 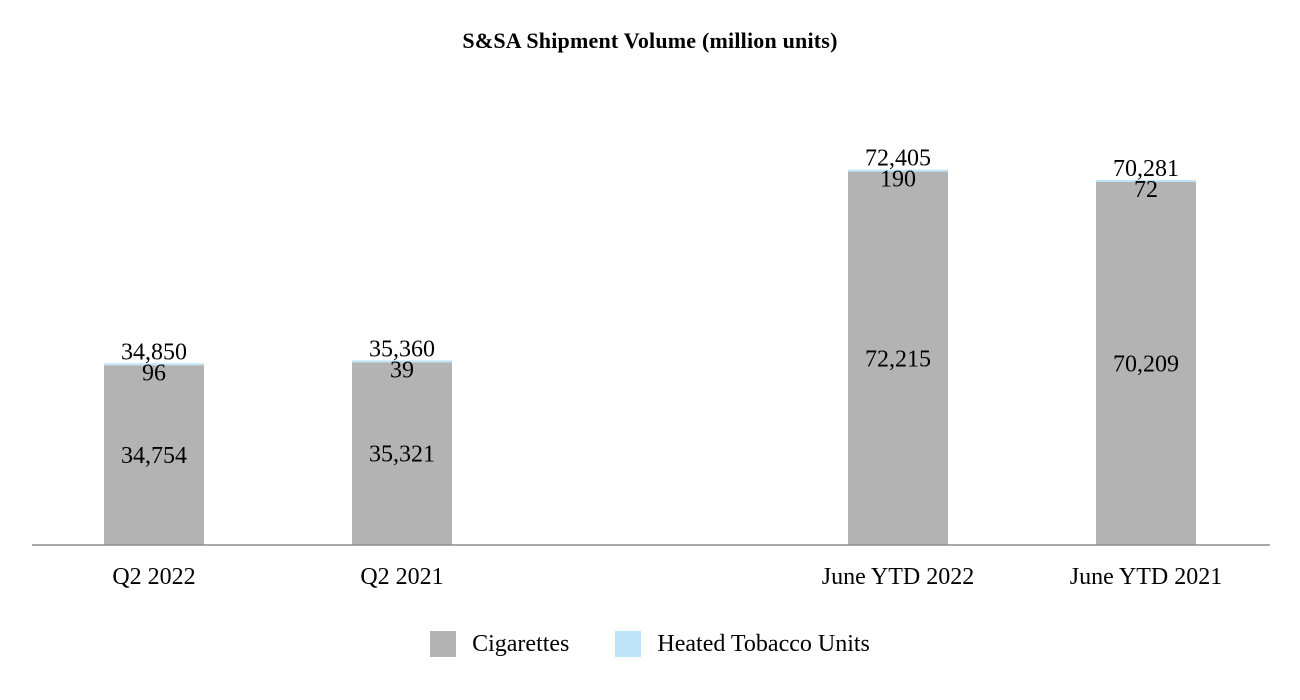 I want to click on x-tick-label-june-ytd-2022: June YTD 2022, so click(x=898, y=577).